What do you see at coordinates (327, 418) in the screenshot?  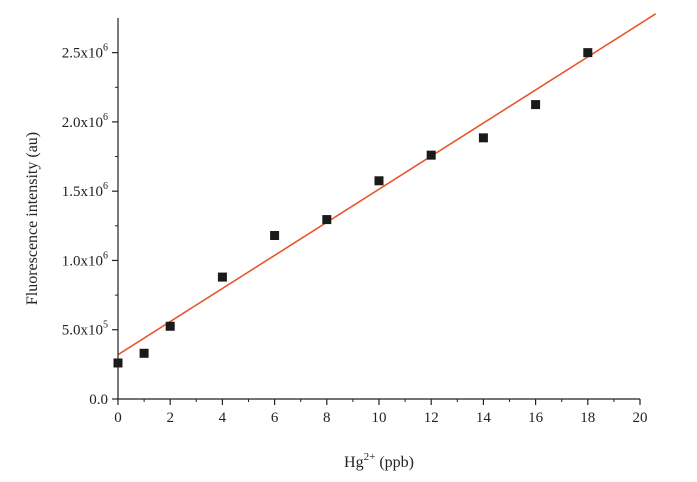 I see `x-tick-label: 8` at bounding box center [327, 418].